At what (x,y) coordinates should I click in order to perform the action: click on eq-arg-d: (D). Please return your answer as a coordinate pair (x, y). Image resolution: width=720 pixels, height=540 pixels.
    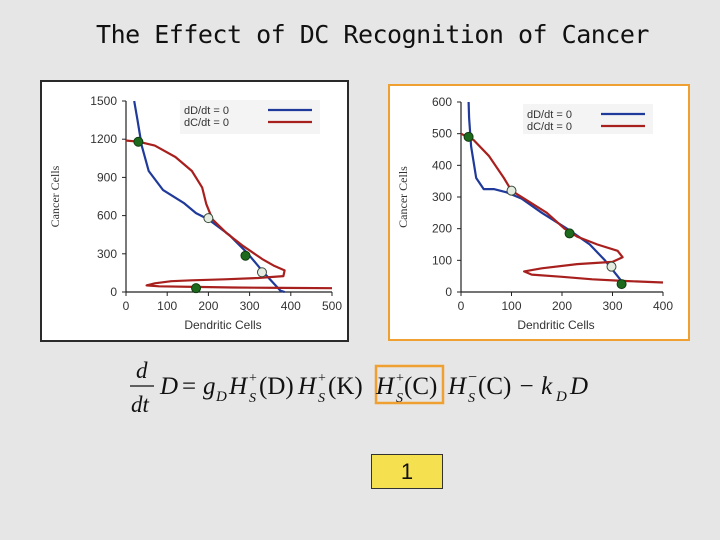
    Looking at the image, I should click on (276, 386).